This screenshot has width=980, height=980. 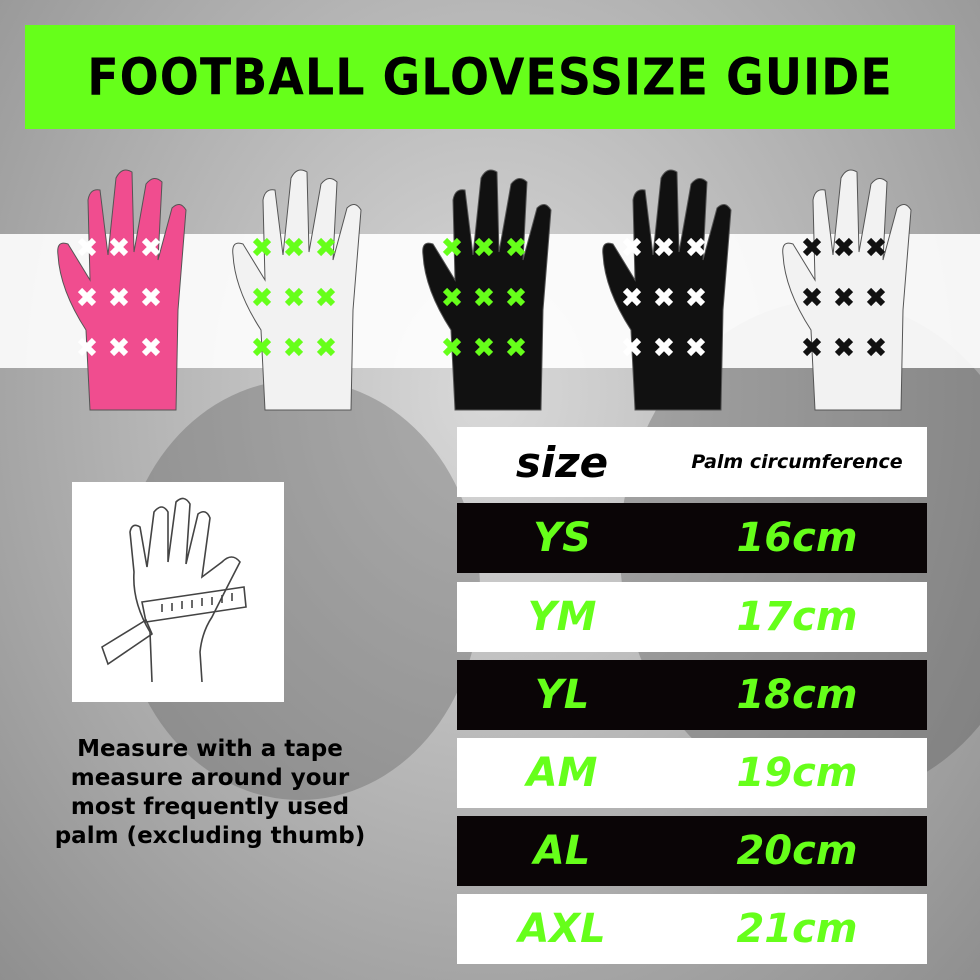 I want to click on palm-cell: 19cm, so click(x=797, y=773).